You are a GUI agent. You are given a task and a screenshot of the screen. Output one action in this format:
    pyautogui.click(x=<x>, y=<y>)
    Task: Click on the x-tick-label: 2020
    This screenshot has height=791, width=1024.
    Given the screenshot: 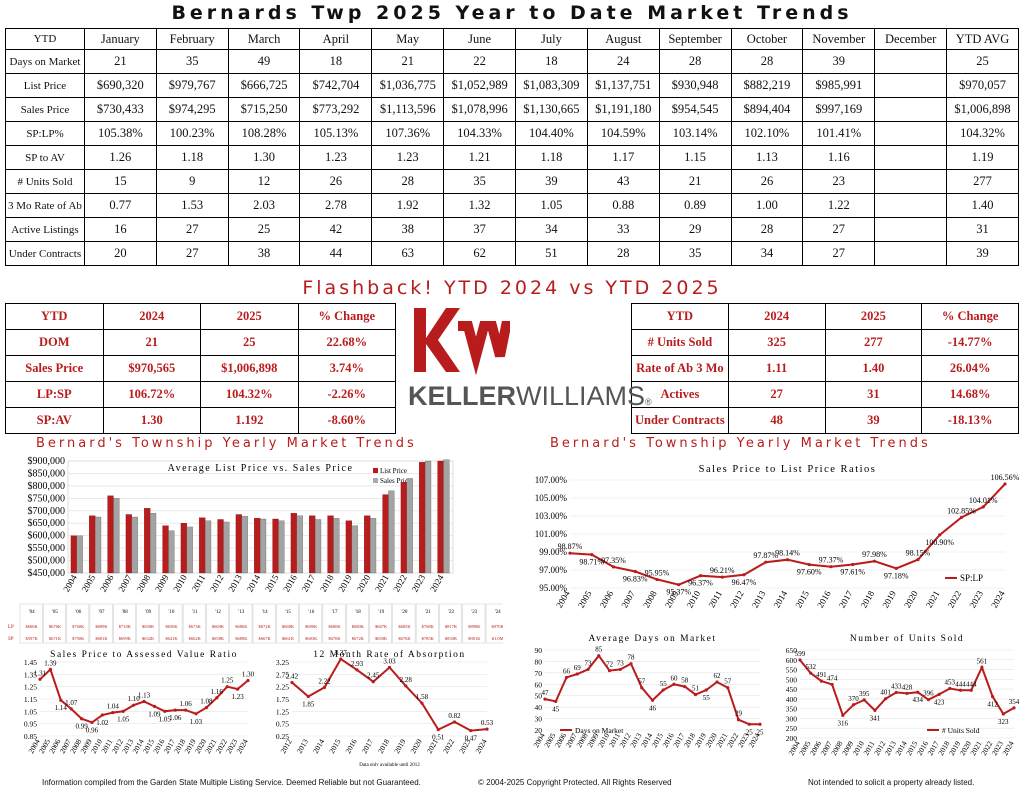 What is the action you would take?
    pyautogui.click(x=911, y=599)
    